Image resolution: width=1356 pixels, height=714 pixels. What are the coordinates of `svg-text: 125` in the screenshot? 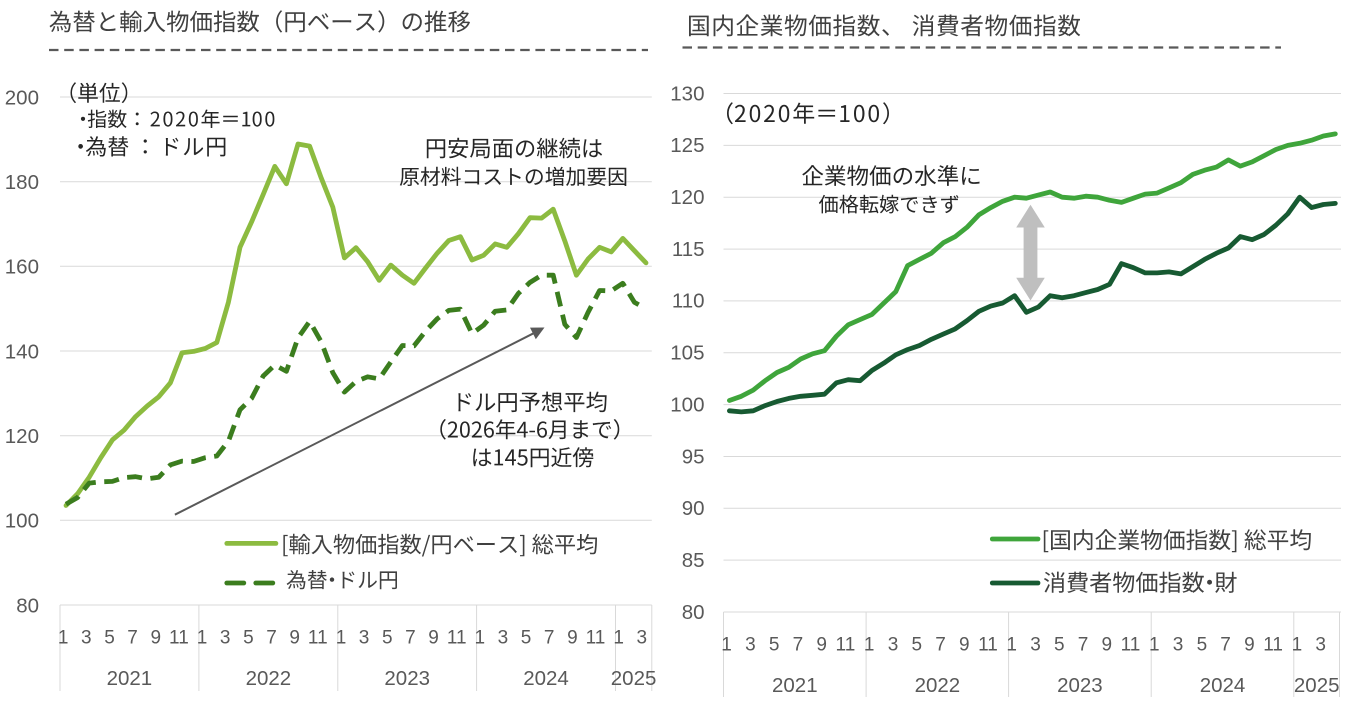 It's located at (687, 145).